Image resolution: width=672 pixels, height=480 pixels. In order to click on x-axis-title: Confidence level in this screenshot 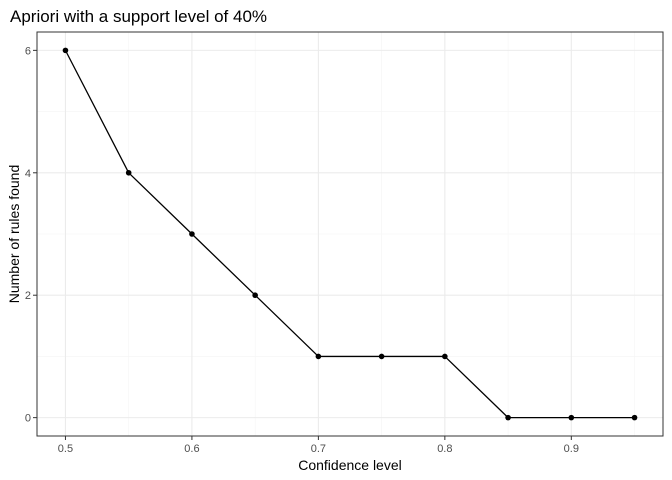, I will do `click(350, 465)`.